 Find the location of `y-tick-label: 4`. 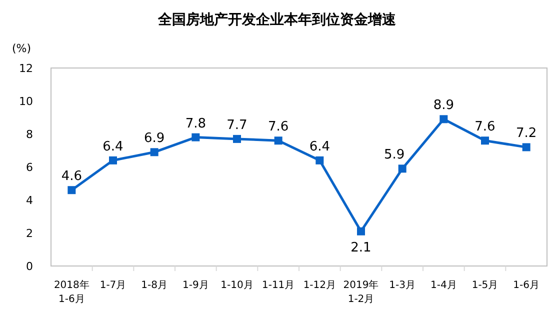

y-tick-label: 4 is located at coordinates (29, 200).